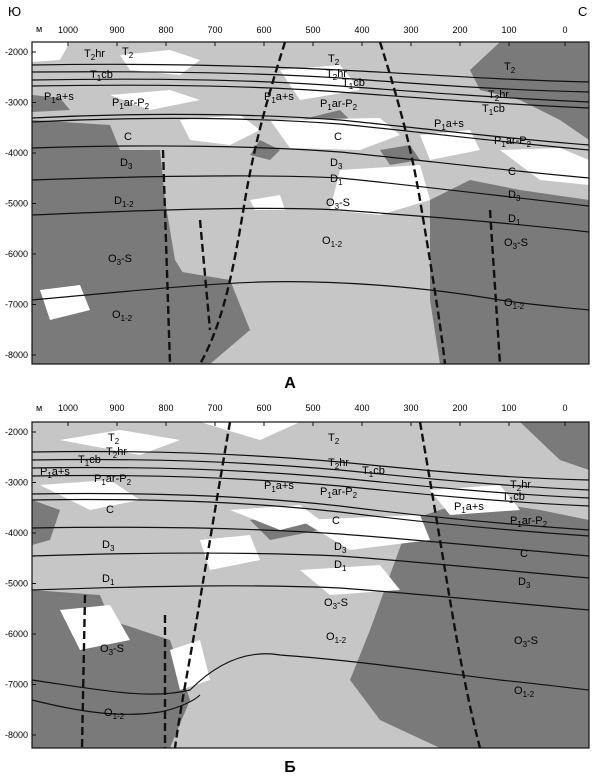  Describe the element at coordinates (290, 767) in the screenshot. I see `panel-b-label: Б` at that location.